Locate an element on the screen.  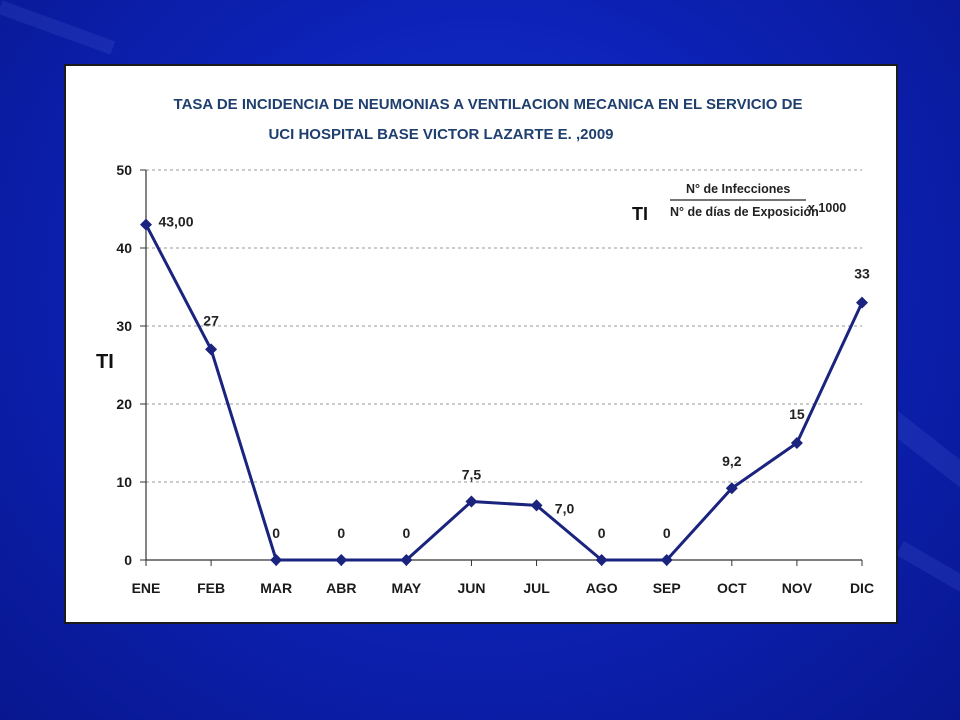
y-axis-label: TI is located at coordinates (105, 362).